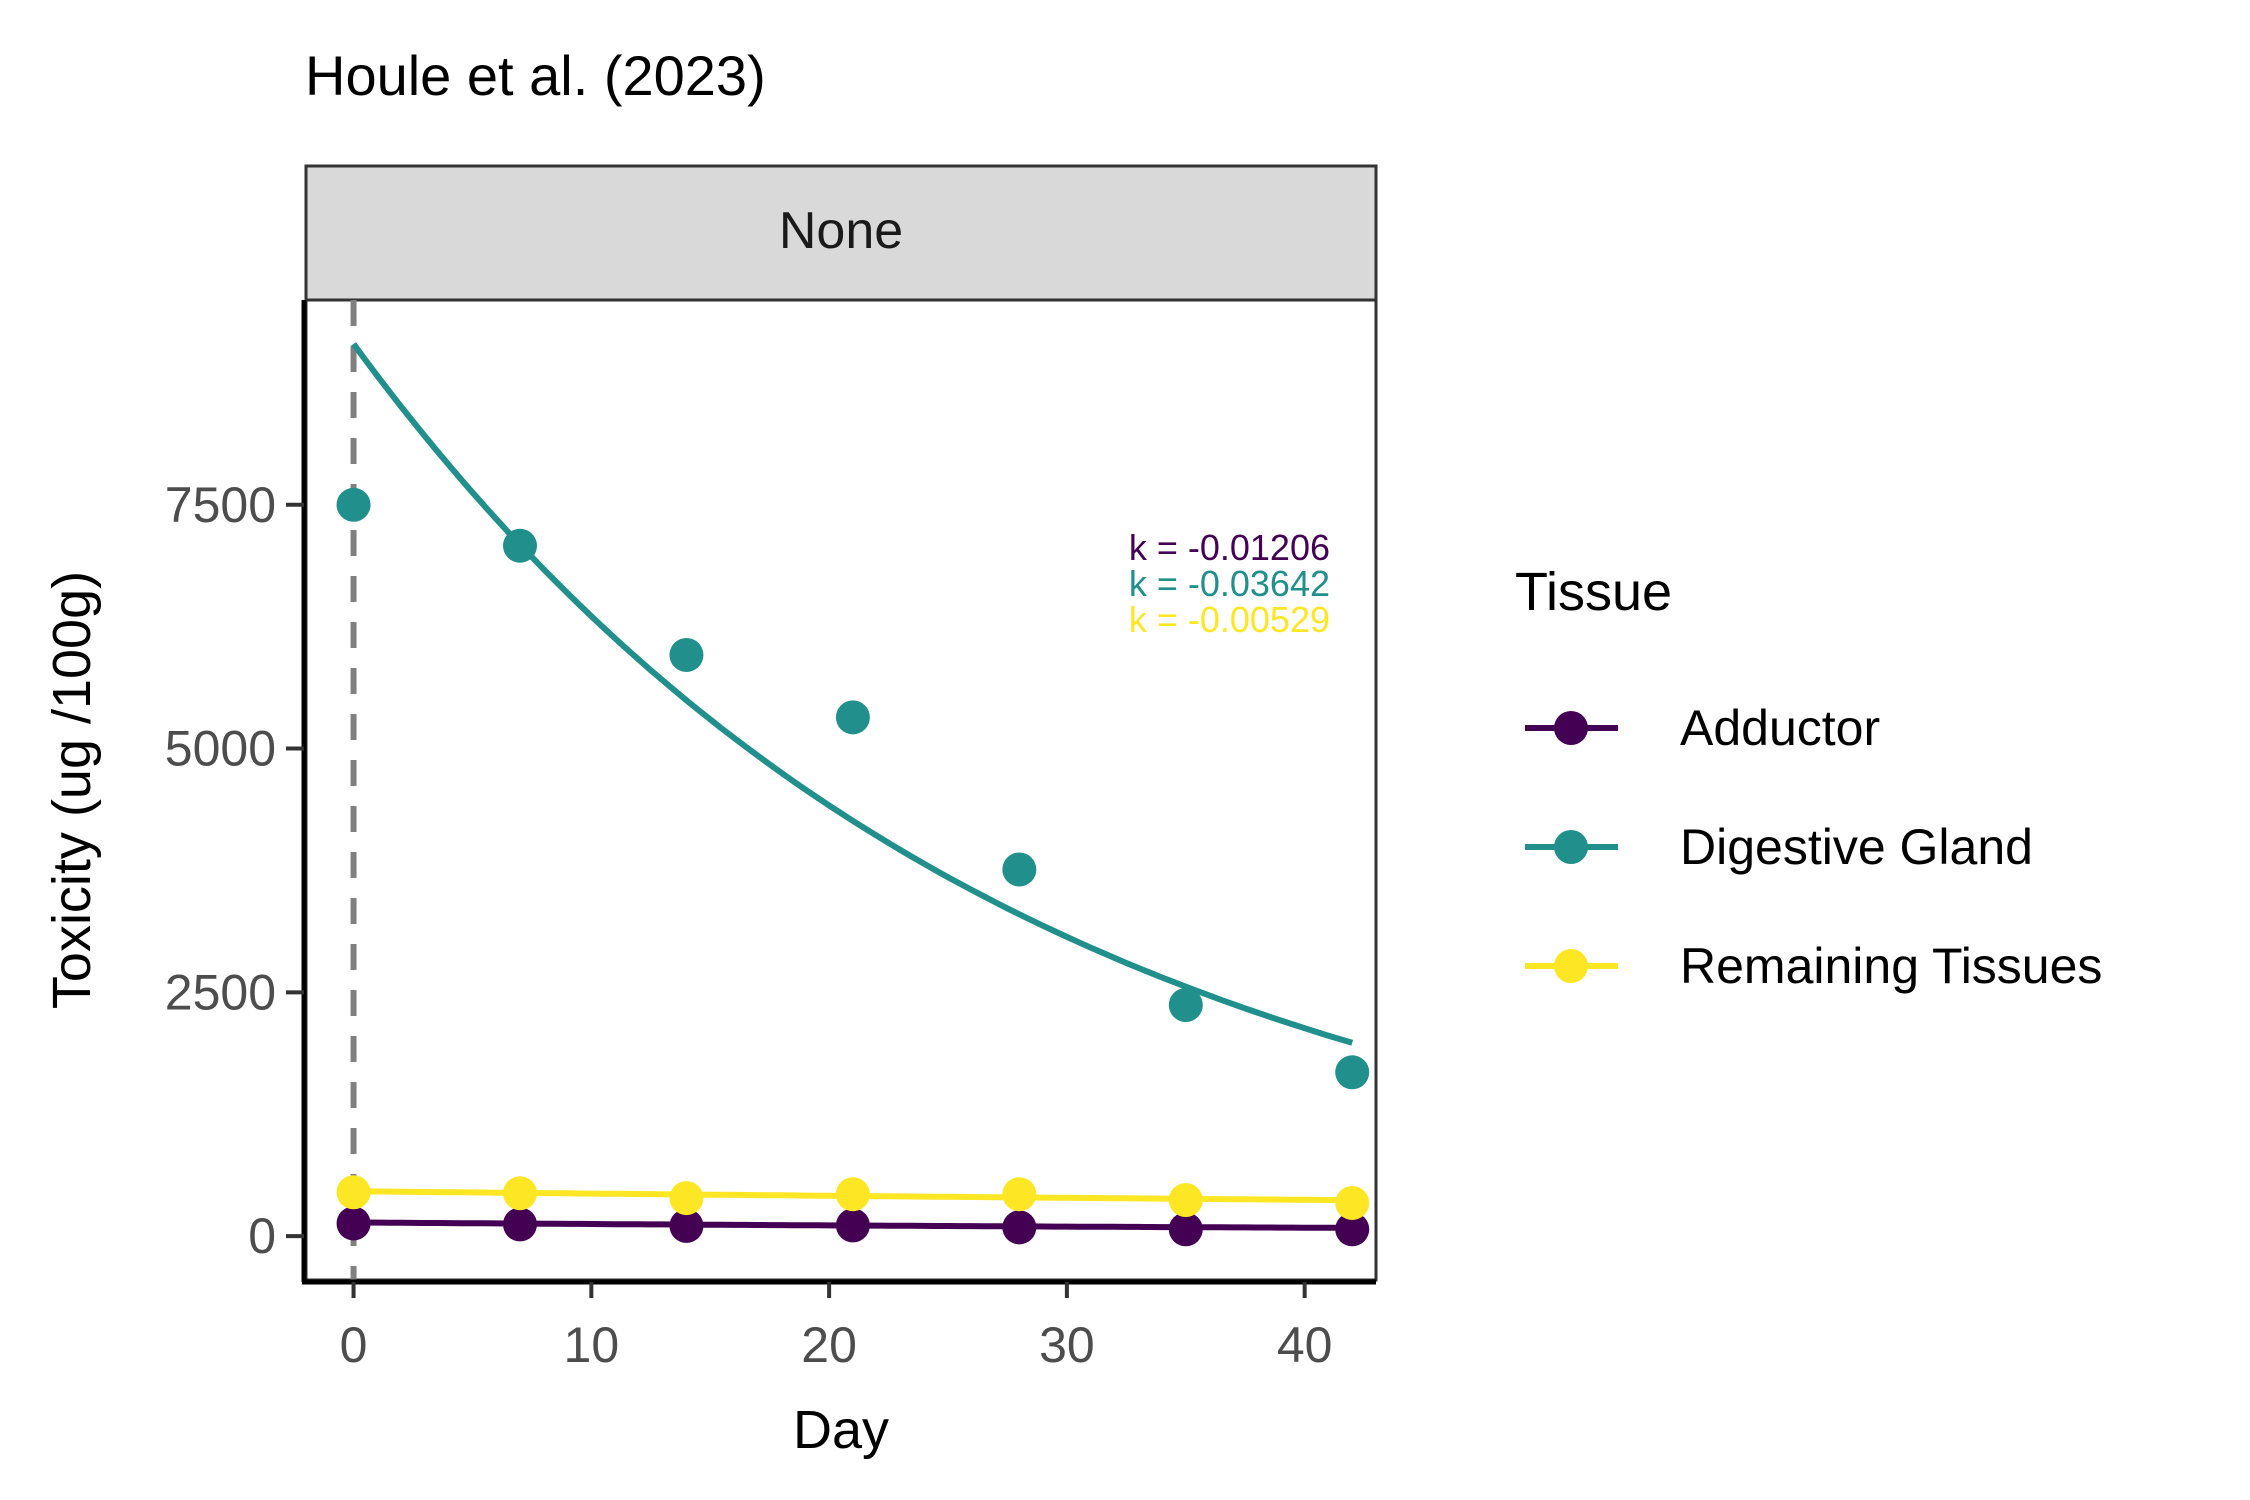 This screenshot has width=2250, height=1500. I want to click on facet-label: None, so click(841, 231).